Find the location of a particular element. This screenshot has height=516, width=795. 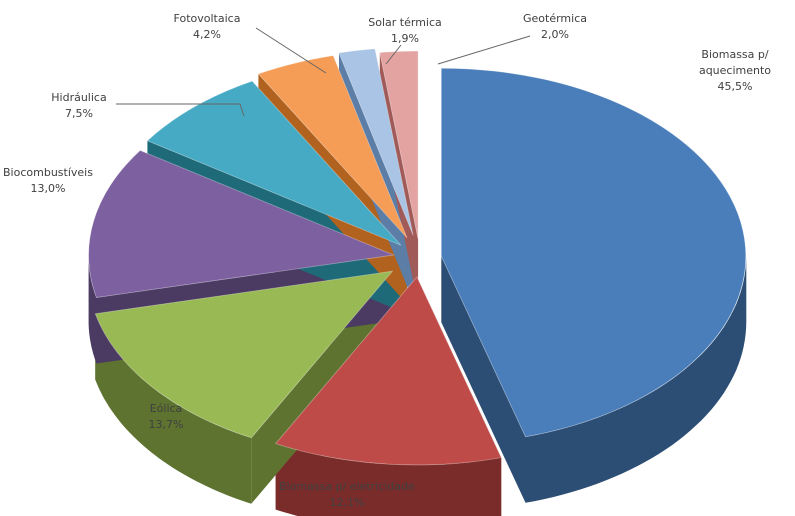

slice-label-hidraulica: Hidráulica 7,5% is located at coordinates (78, 105).